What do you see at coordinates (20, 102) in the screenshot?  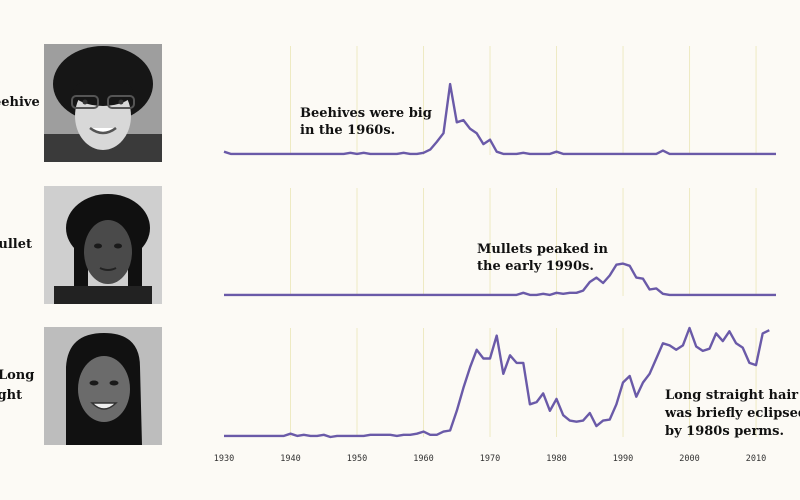 I see `row-label-line: Beehive` at bounding box center [20, 102].